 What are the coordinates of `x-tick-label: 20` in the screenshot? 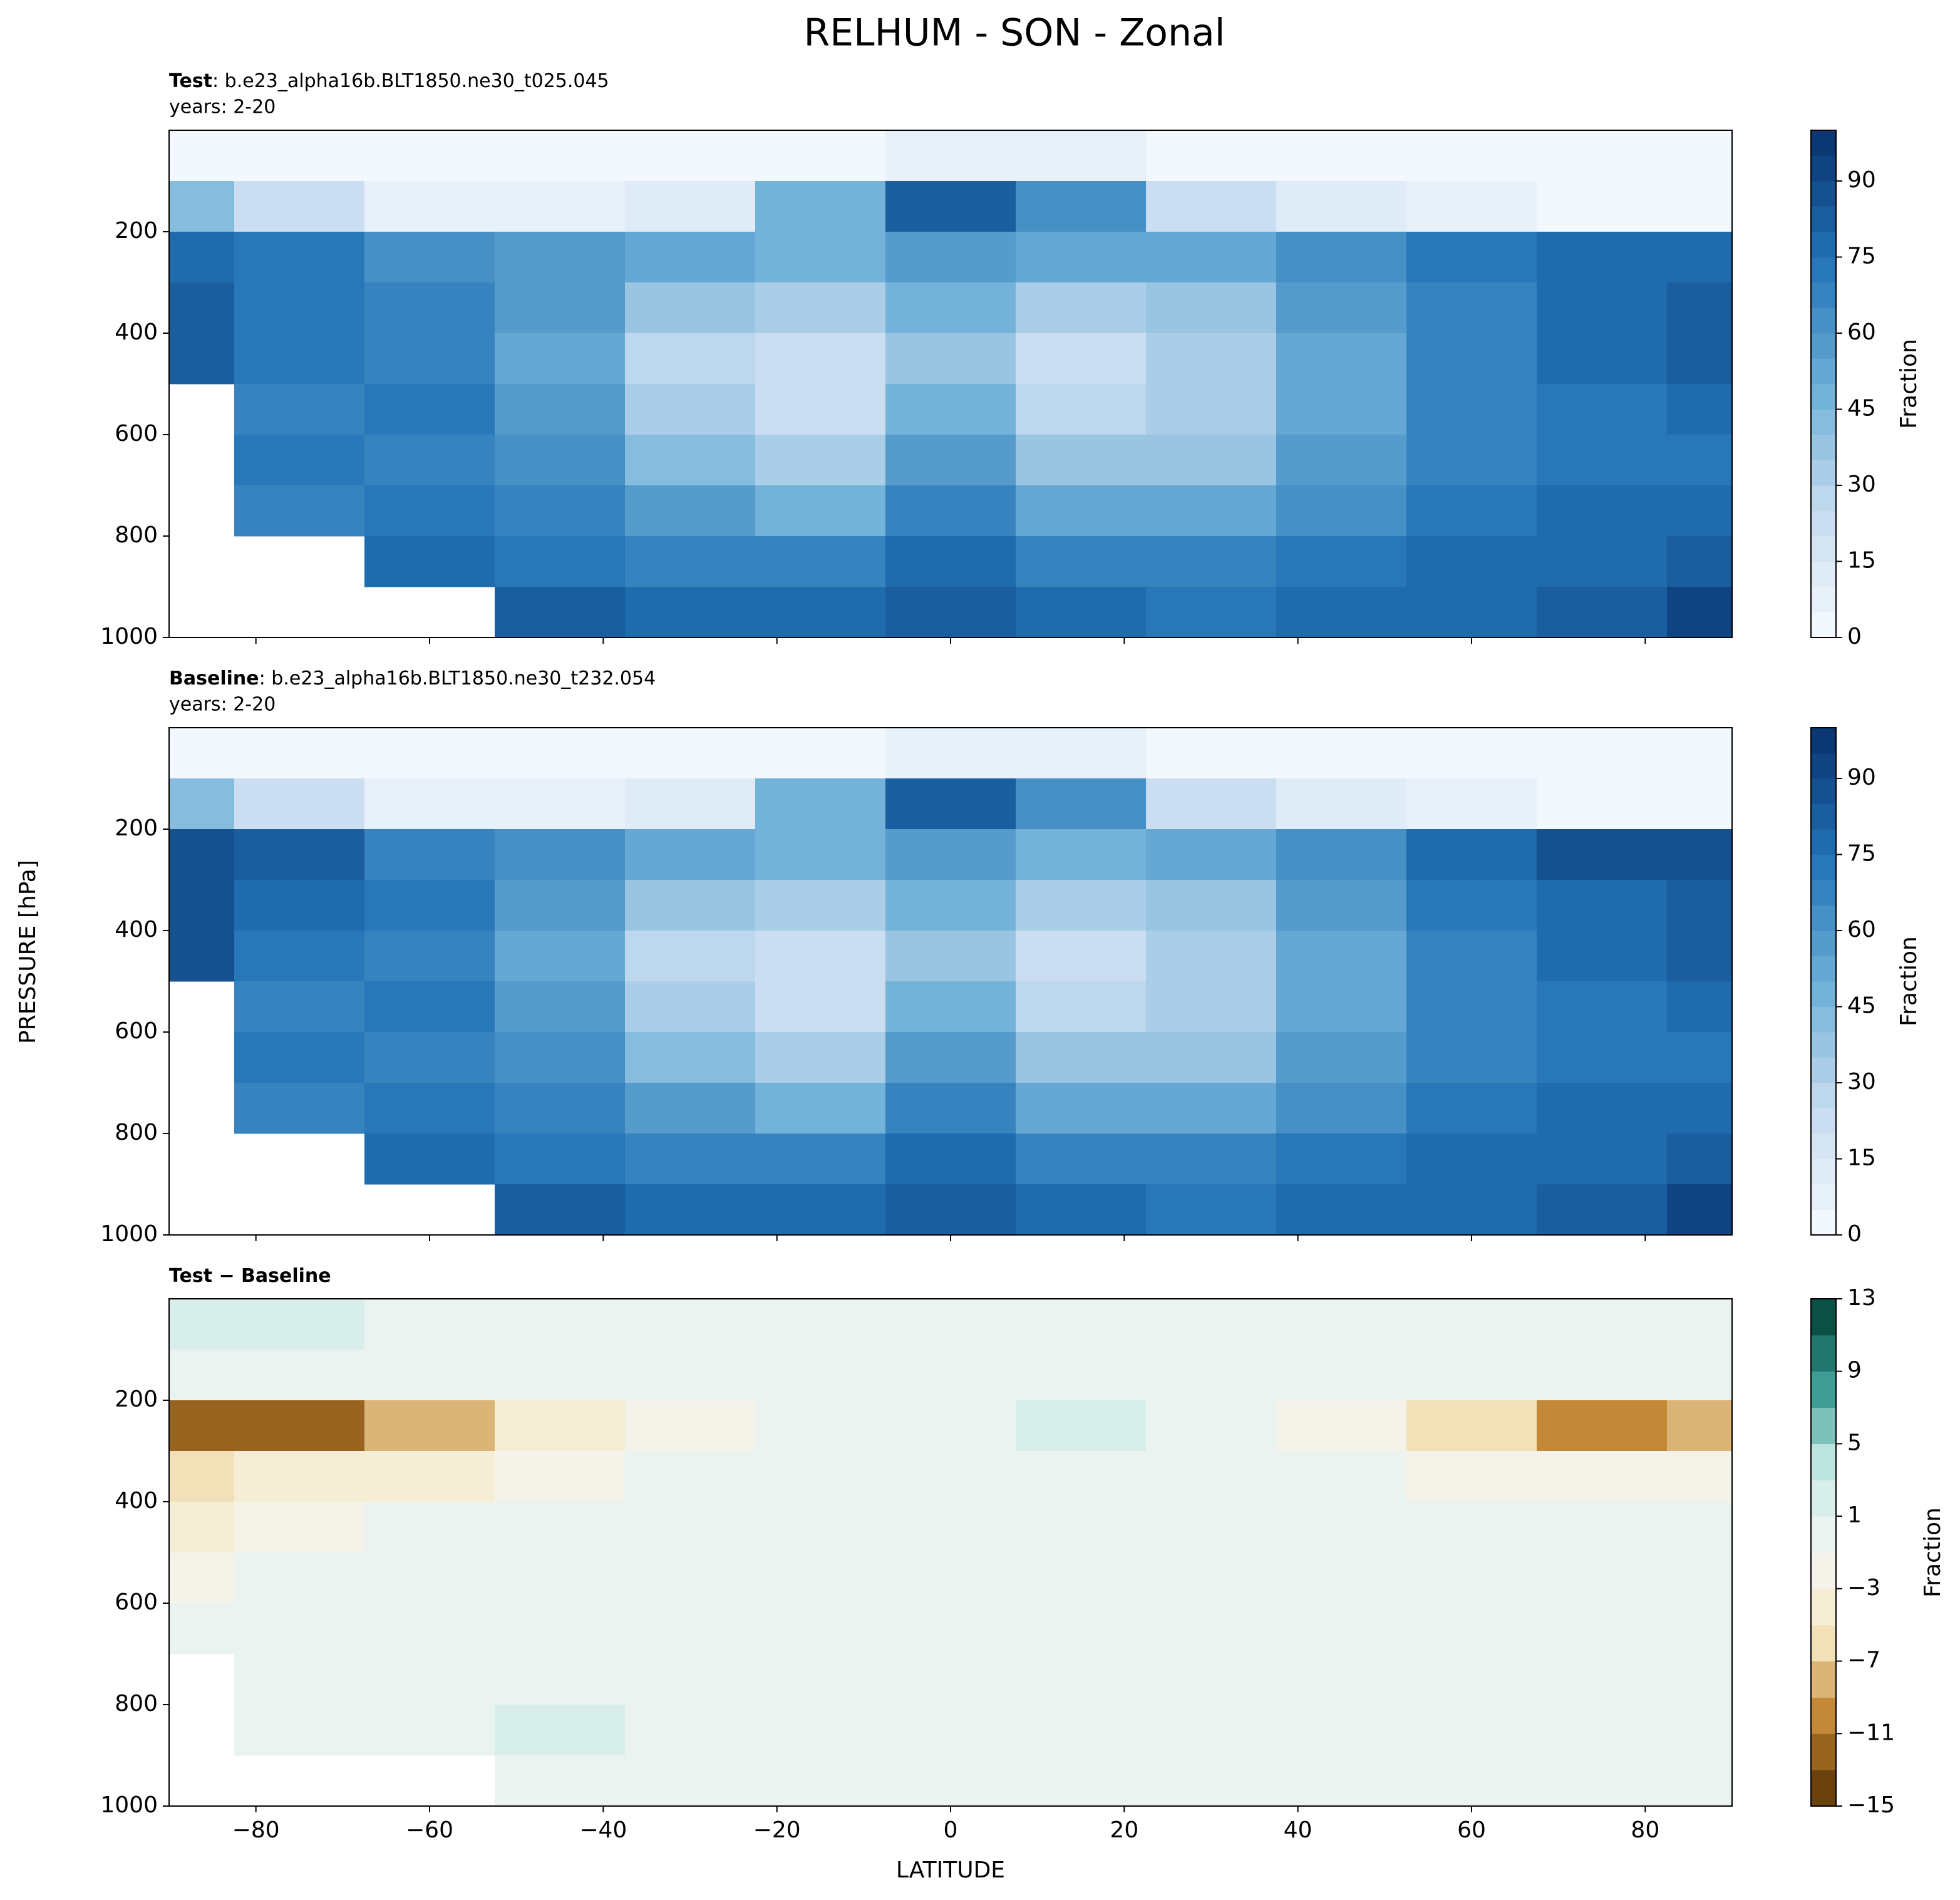 It's located at (1124, 1830).